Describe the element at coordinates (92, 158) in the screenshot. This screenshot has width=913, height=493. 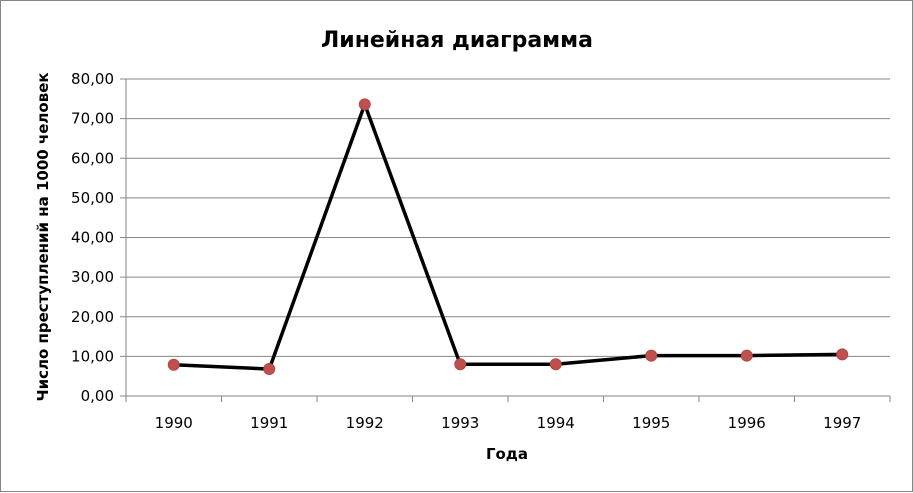
I see `y-tick-label: 60,00` at that location.